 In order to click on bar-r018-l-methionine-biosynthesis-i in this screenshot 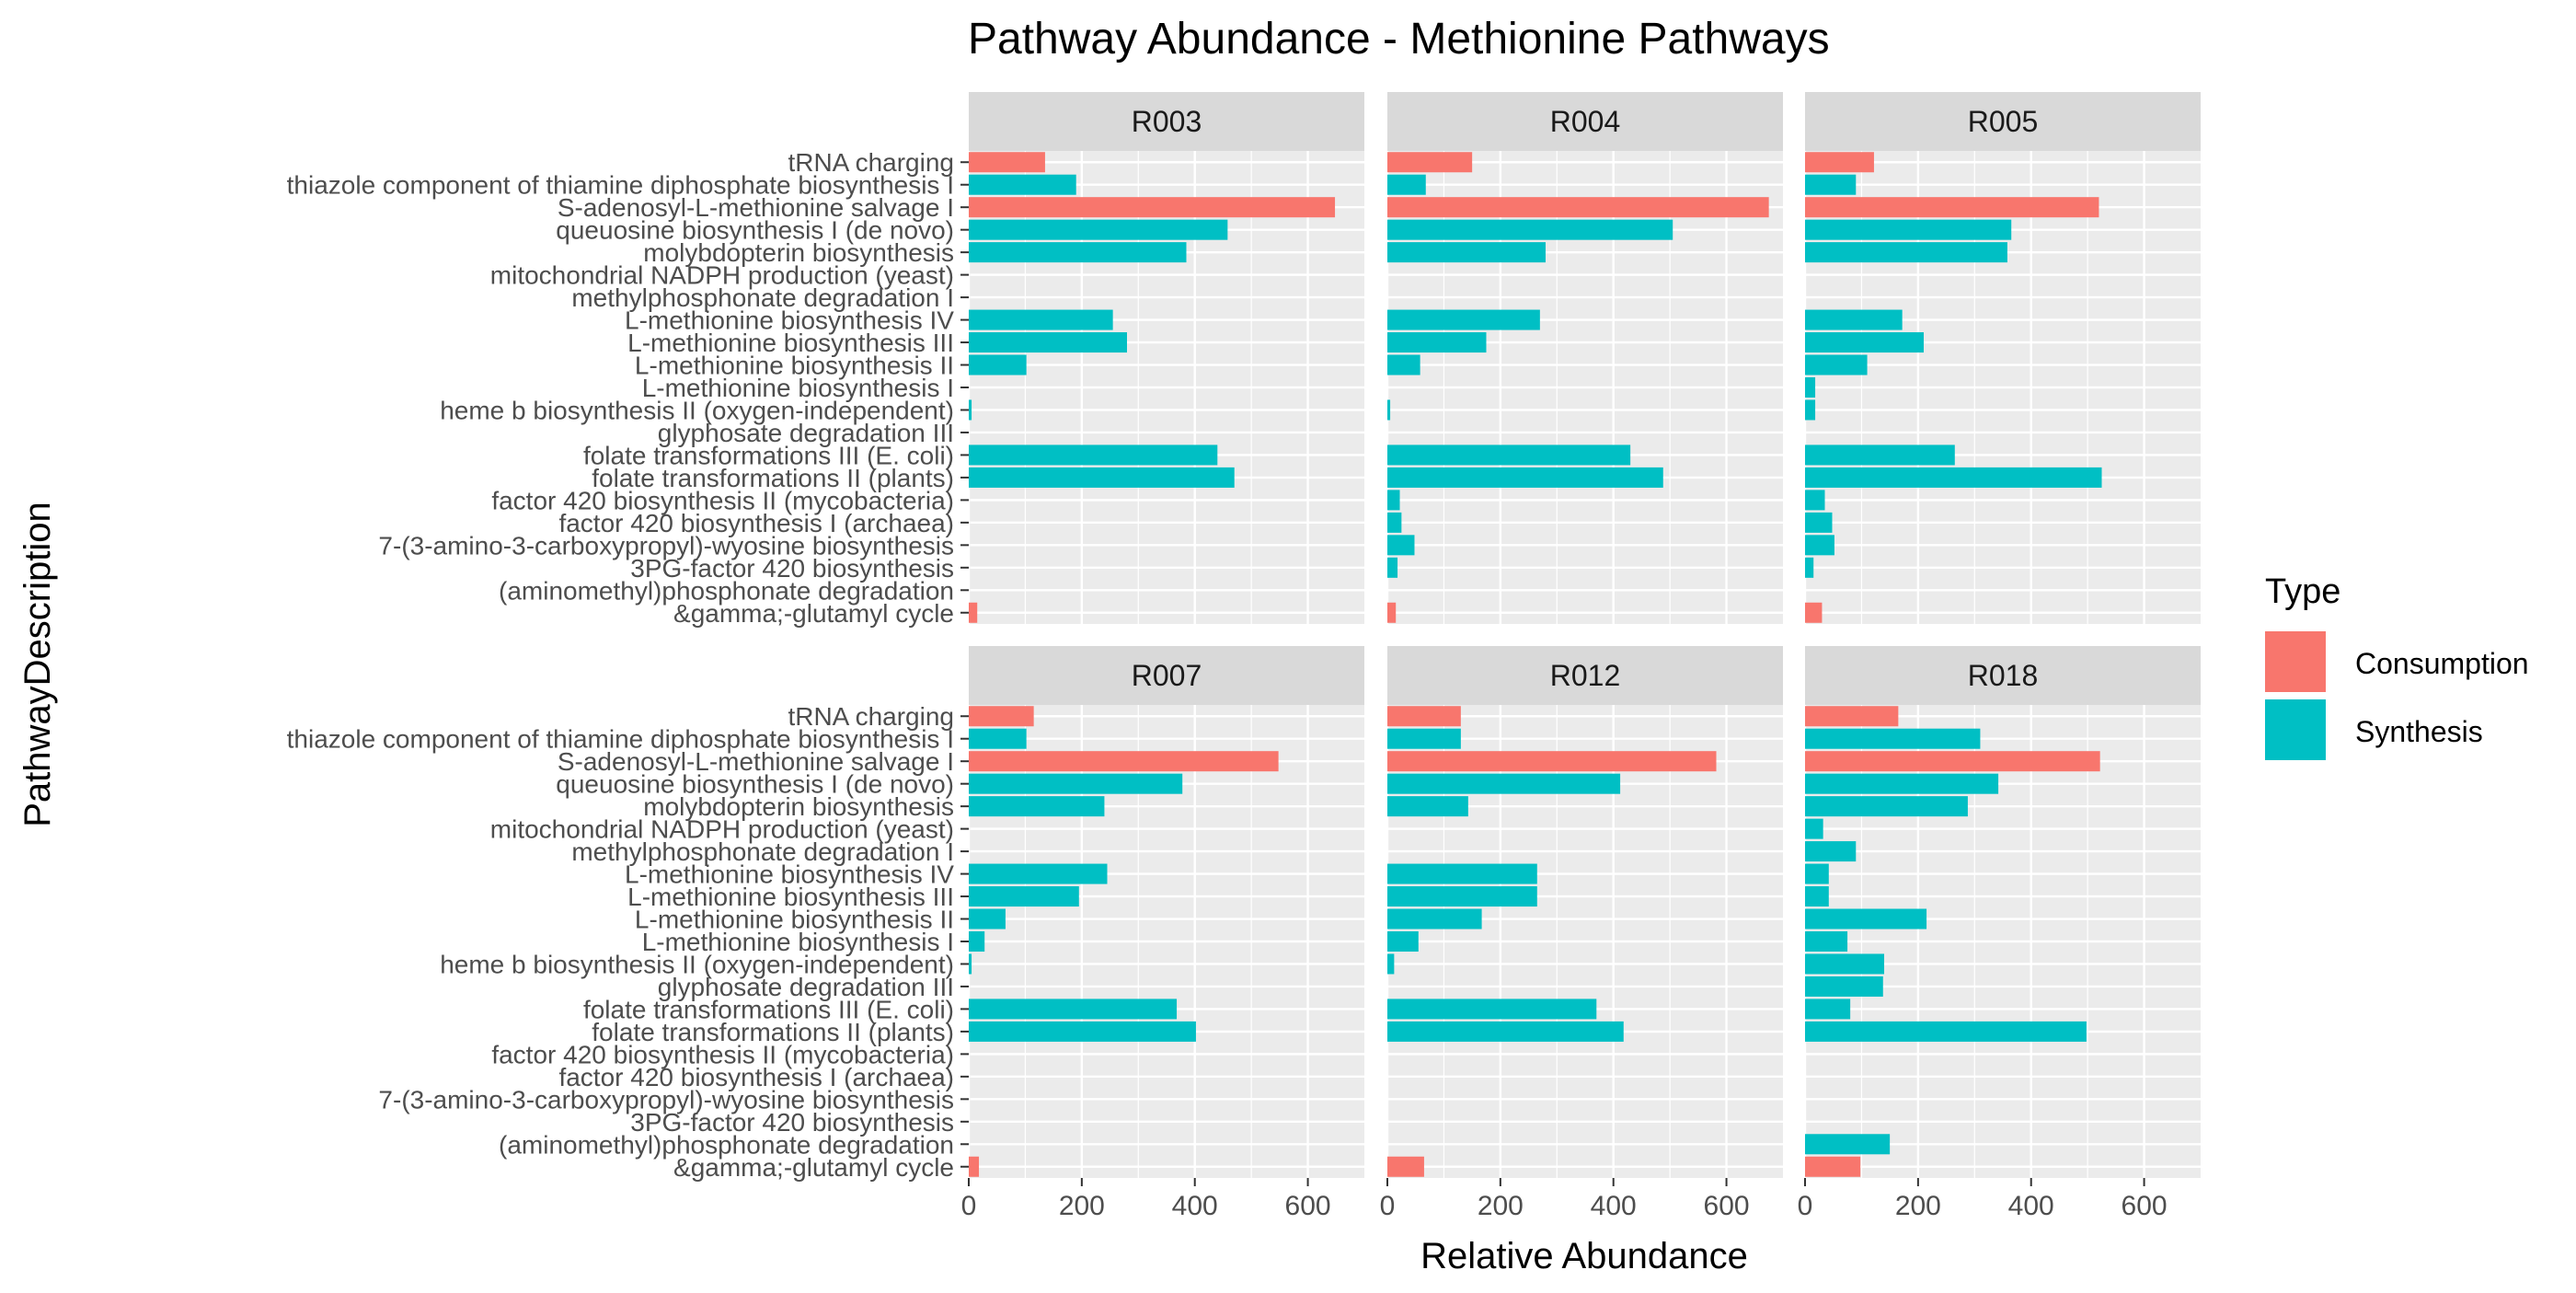, I will do `click(1826, 941)`.